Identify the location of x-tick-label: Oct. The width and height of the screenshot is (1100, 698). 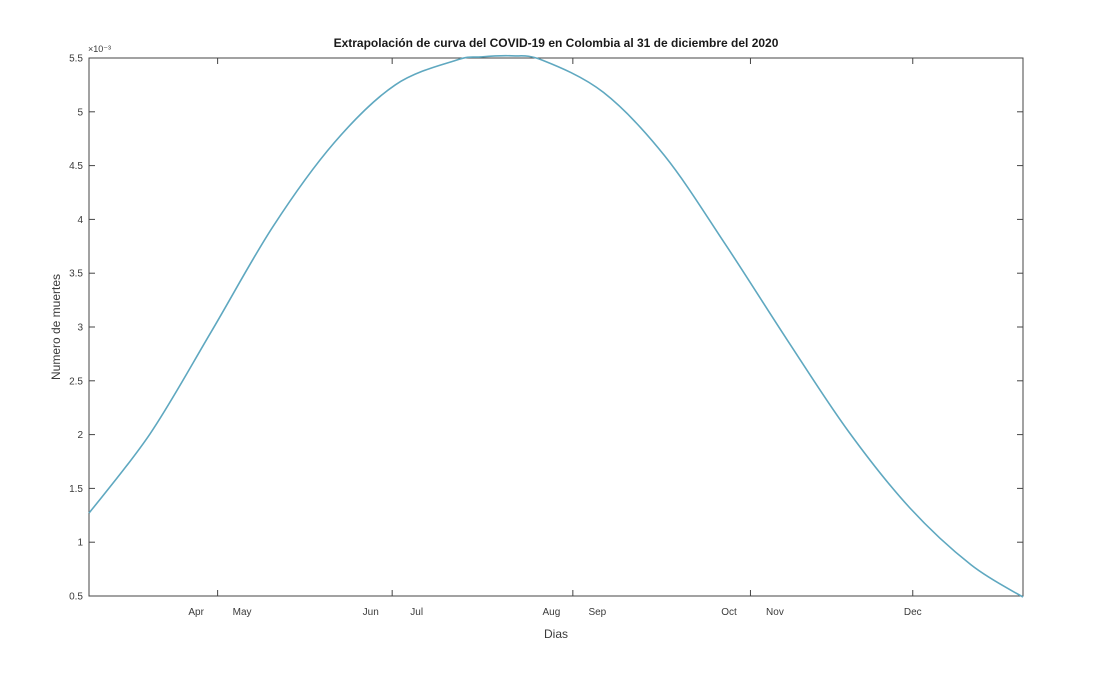
(729, 612).